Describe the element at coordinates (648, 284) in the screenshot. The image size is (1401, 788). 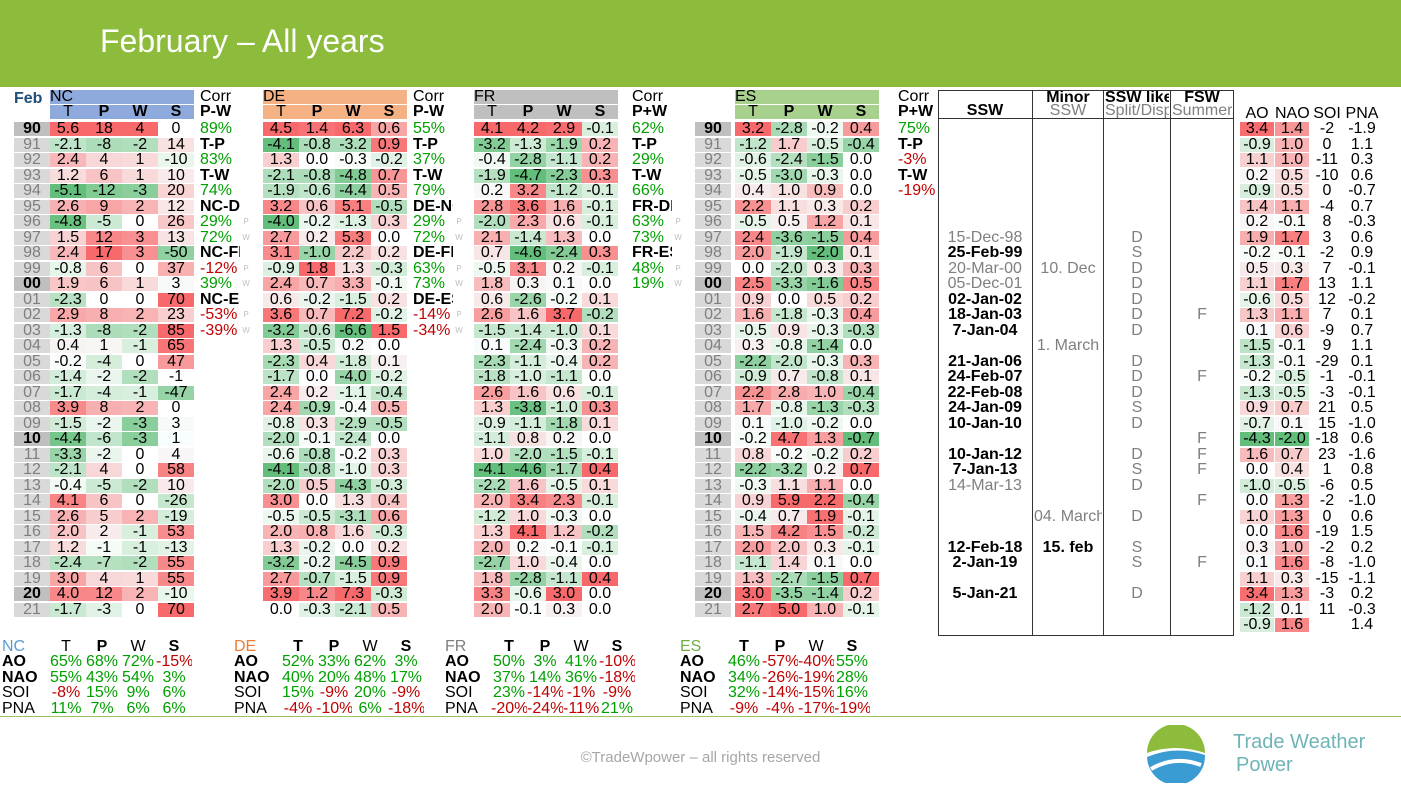
I see `corr-value: 19%` at that location.